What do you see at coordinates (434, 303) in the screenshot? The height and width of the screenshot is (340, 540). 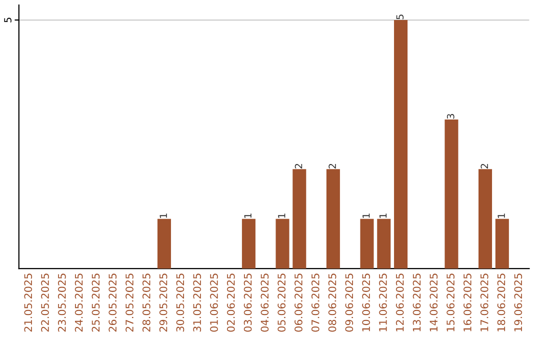 I see `x-tick-label: 14.06.2025` at bounding box center [434, 303].